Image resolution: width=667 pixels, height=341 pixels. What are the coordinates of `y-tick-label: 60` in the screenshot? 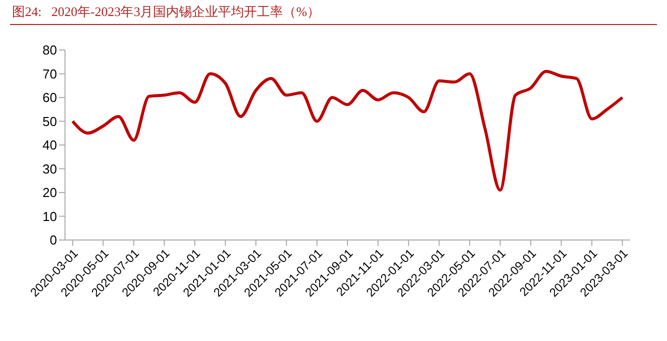 It's located at (49, 98).